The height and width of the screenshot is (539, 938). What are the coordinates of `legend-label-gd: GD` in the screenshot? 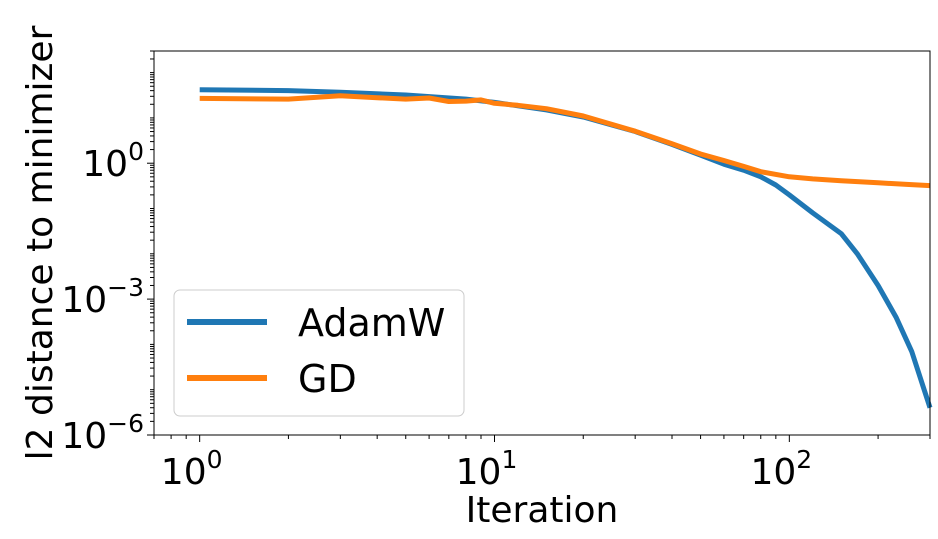 It's located at (327, 379).